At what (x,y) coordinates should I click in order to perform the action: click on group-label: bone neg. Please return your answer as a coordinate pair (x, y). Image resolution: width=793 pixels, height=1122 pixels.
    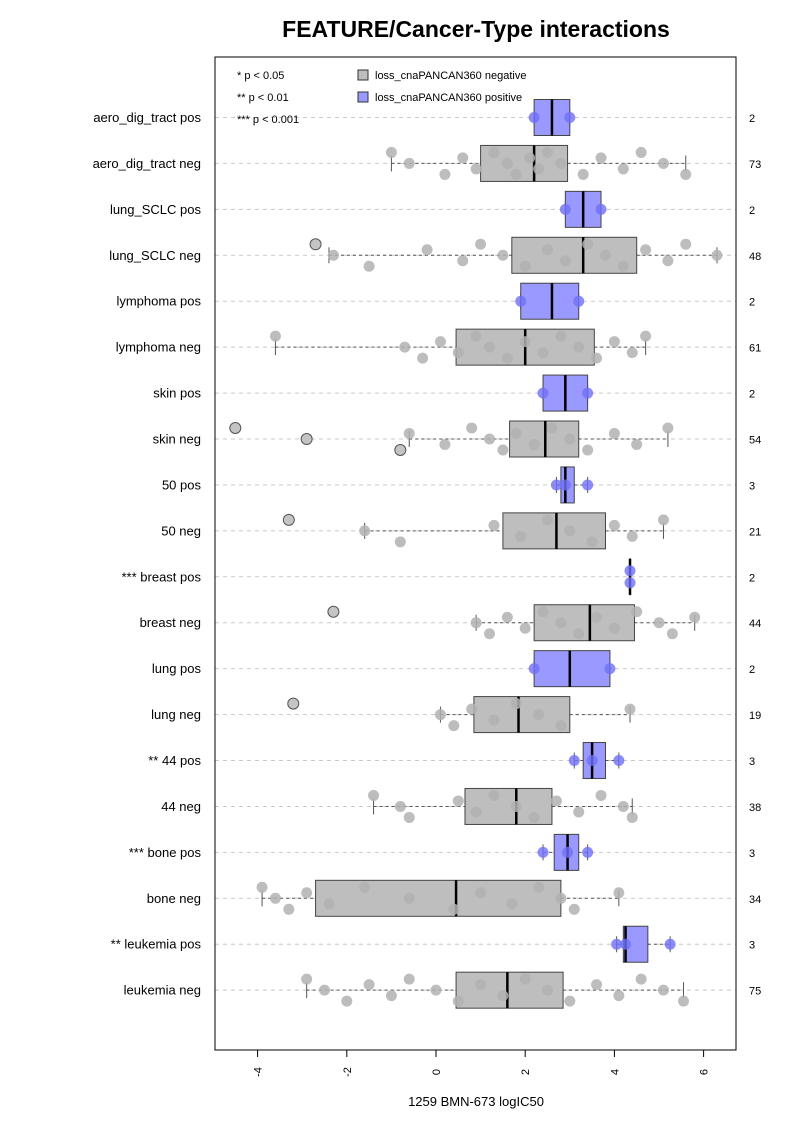
    Looking at the image, I should click on (174, 898).